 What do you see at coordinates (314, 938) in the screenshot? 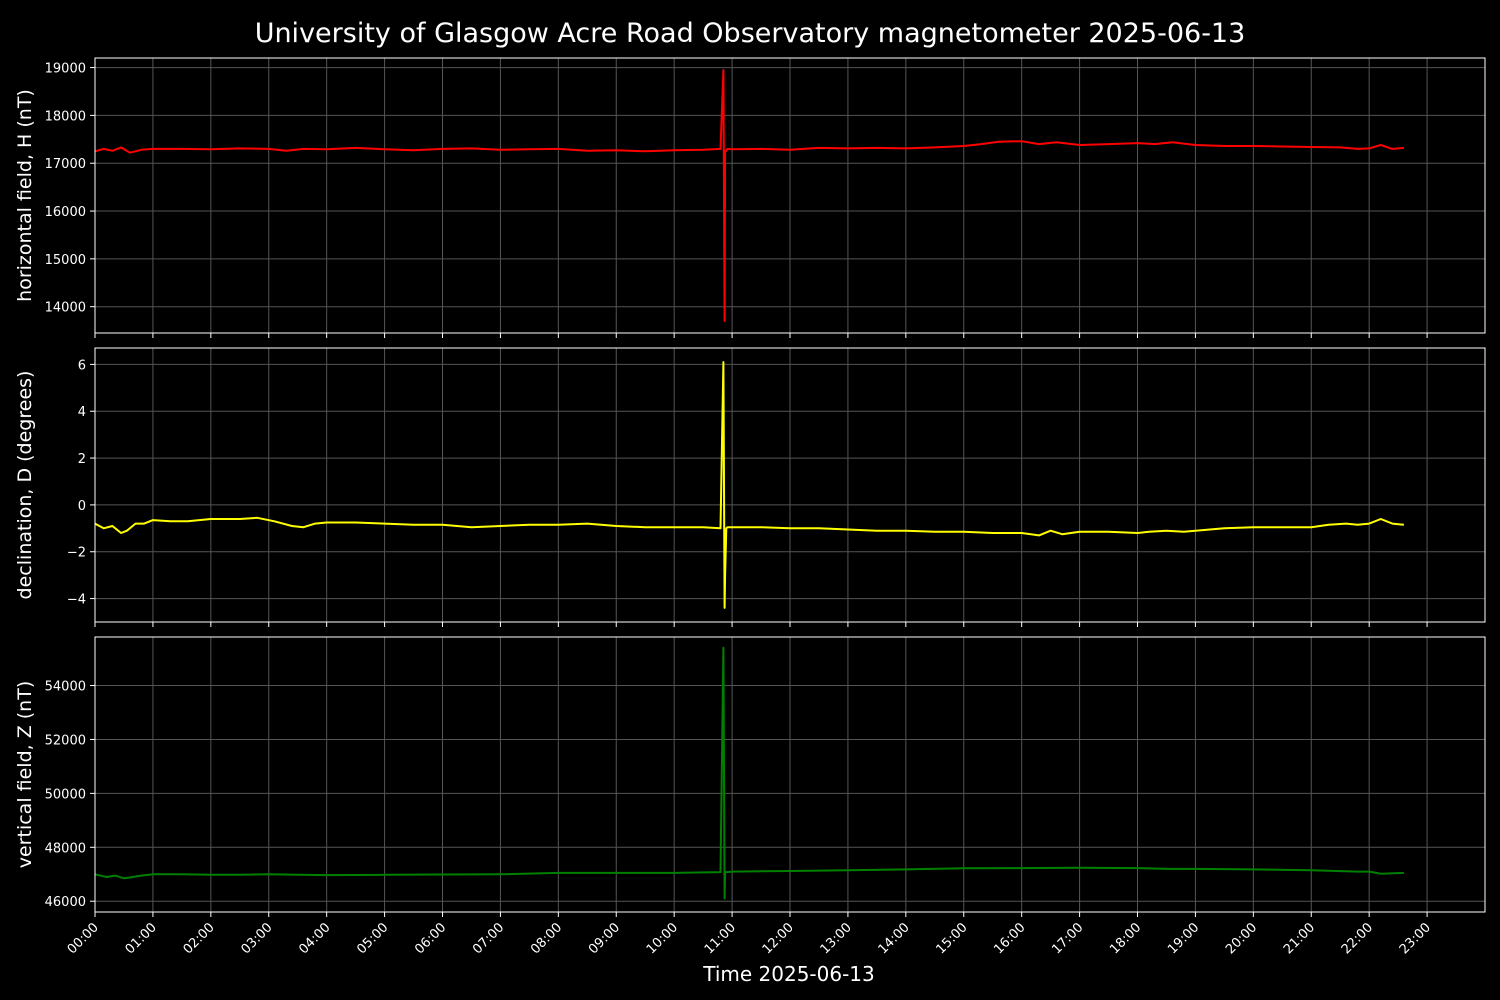
I see `x-tick-label: 04:00` at bounding box center [314, 938].